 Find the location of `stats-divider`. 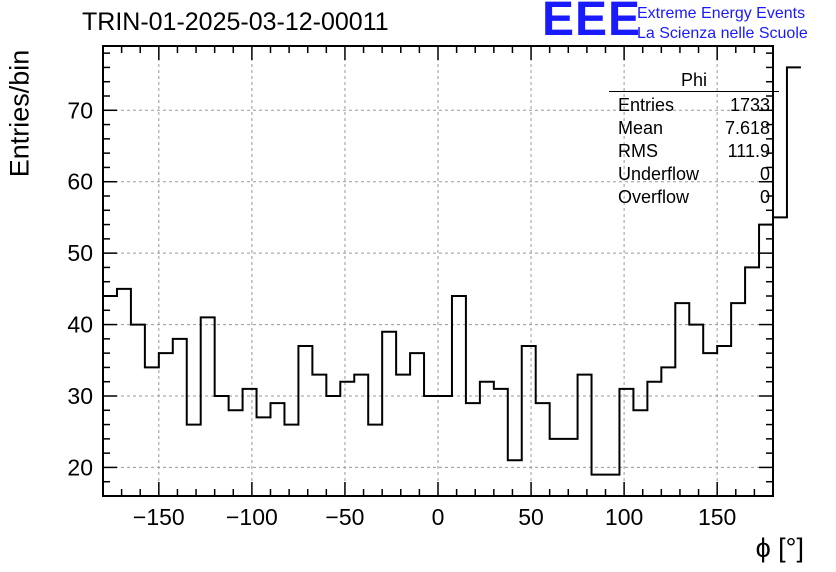

stats-divider is located at coordinates (694, 91).